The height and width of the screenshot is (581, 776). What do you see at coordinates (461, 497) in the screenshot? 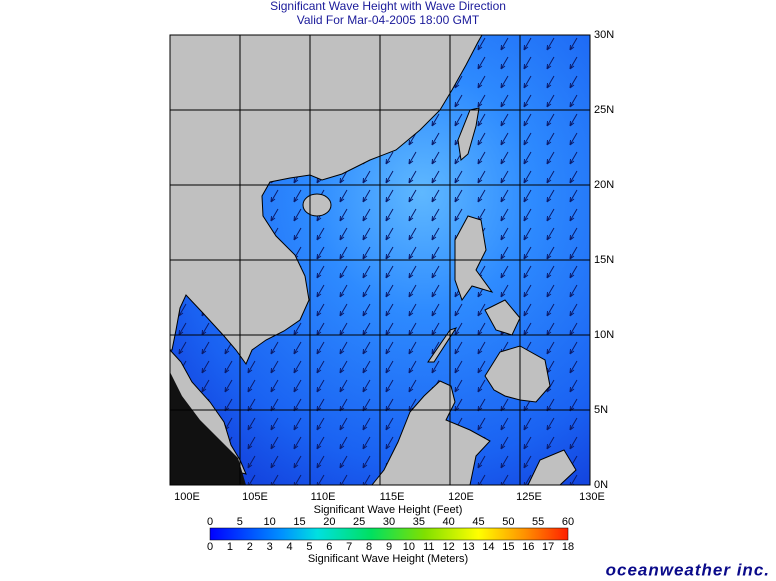
I see `lon-label: 120E` at bounding box center [461, 497].